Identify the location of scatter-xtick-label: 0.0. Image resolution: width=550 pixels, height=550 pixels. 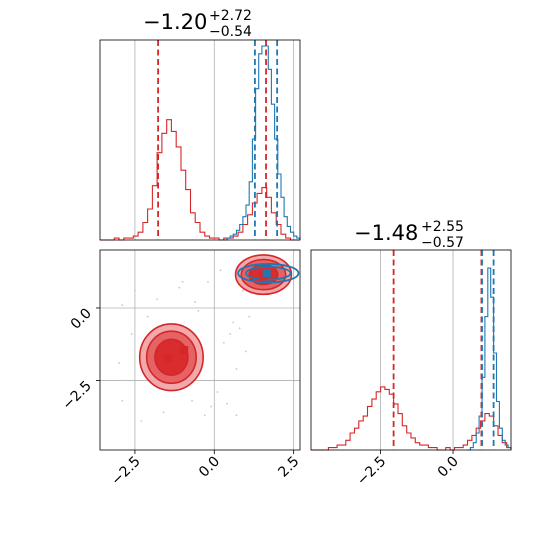
(209, 467).